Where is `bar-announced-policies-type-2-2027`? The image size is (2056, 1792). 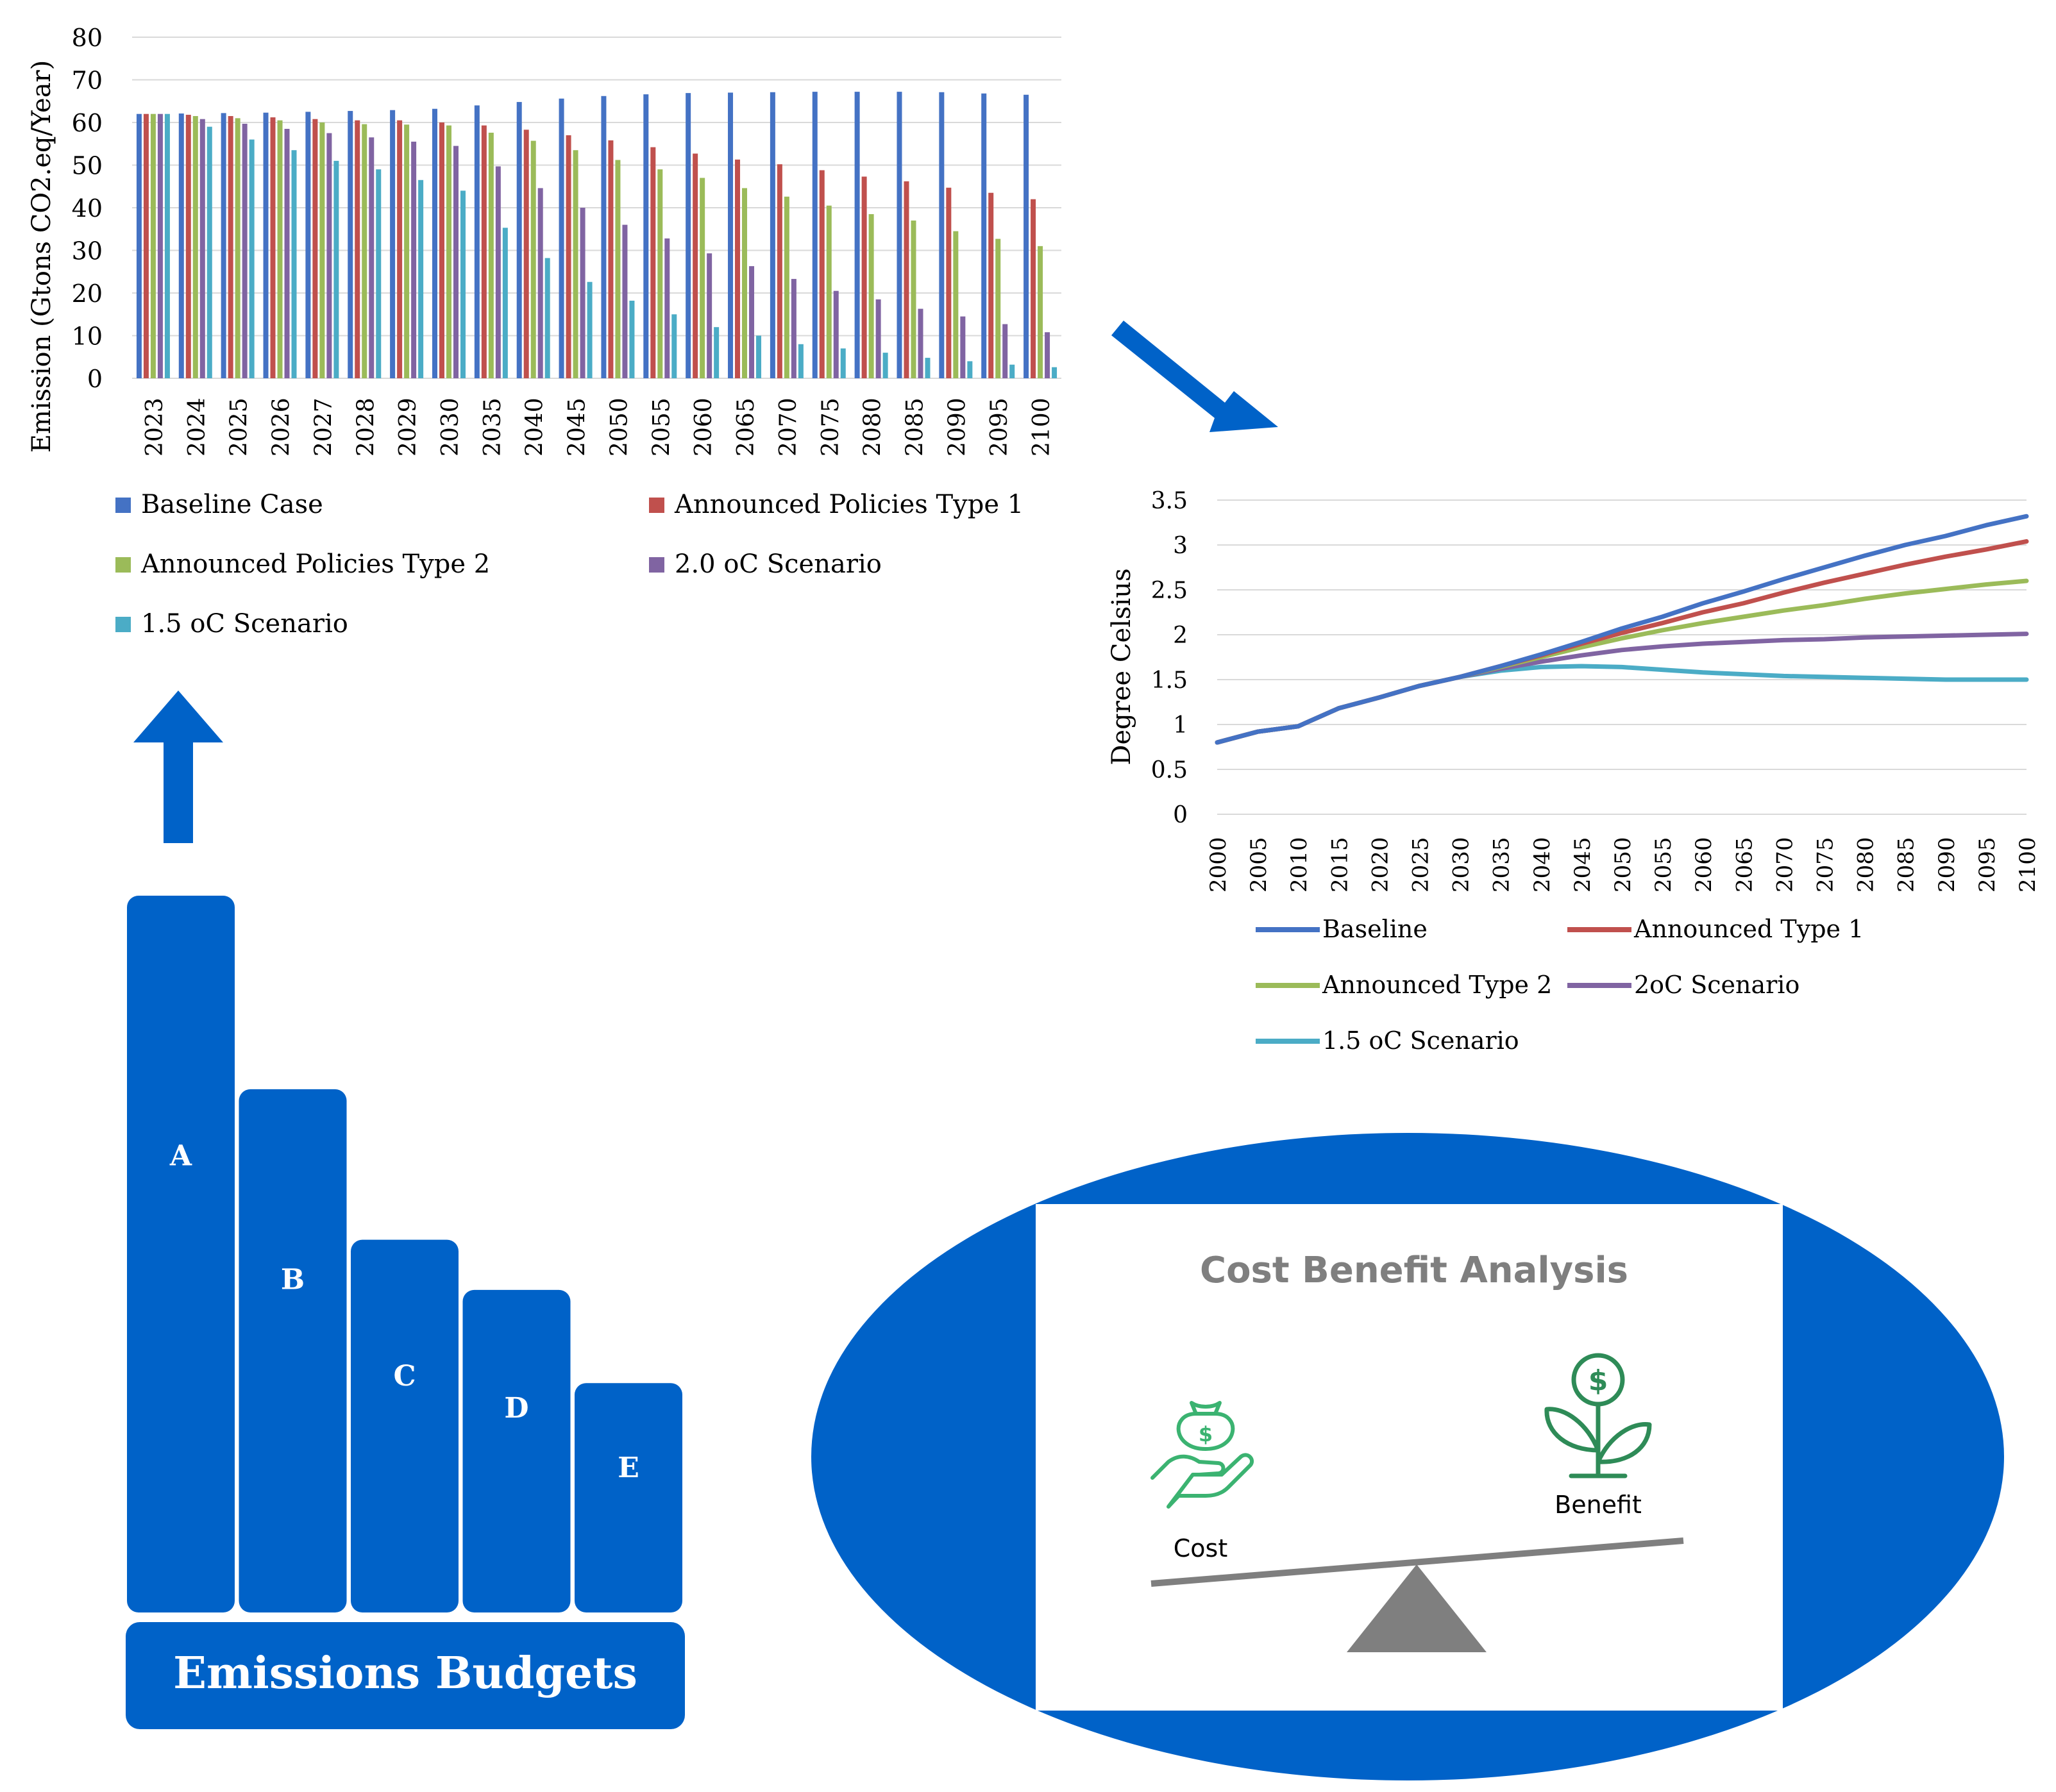 bar-announced-policies-type-2-2027 is located at coordinates (322, 250).